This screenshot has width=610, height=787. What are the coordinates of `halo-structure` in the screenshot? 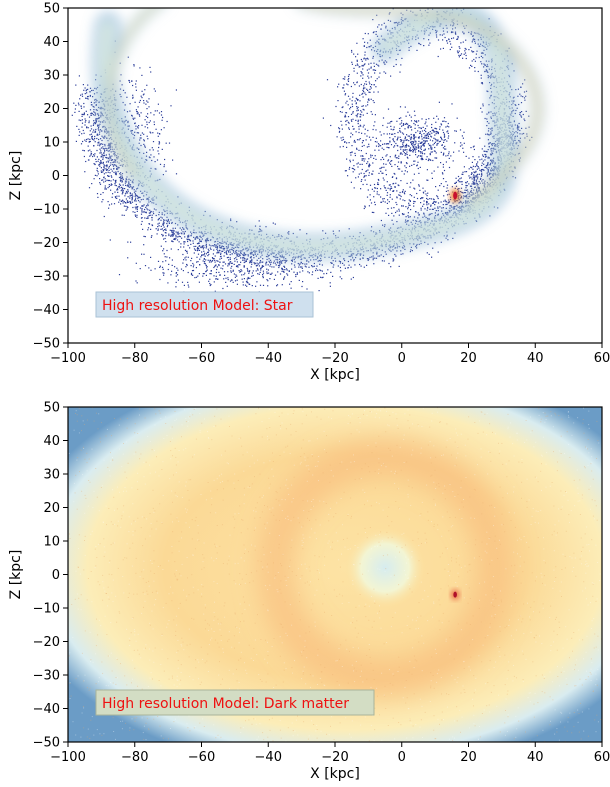 It's located at (385, 567).